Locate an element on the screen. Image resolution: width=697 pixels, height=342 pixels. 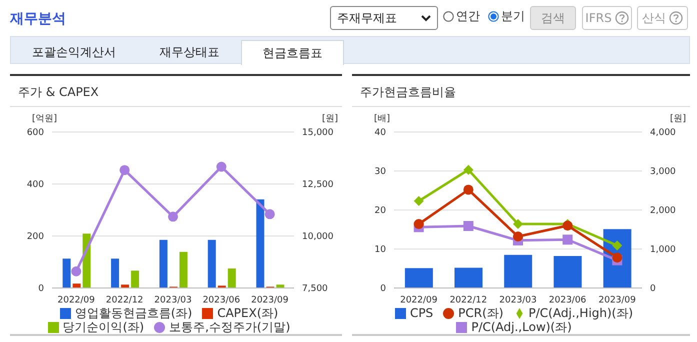
y-axis-title: [배] is located at coordinates (382, 119).